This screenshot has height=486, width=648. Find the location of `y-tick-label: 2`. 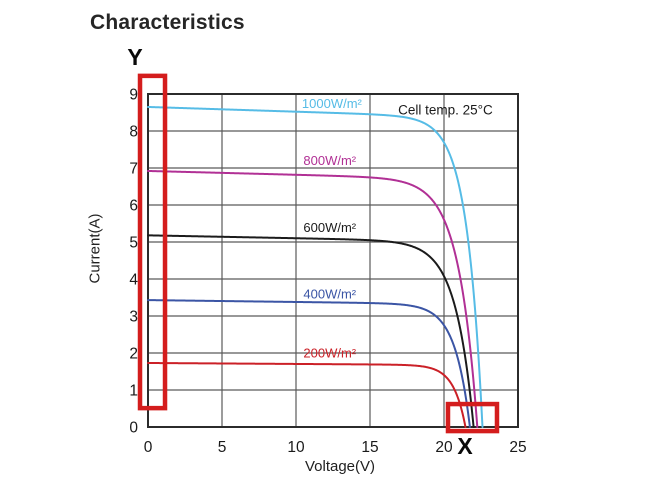

y-tick-label: 2 is located at coordinates (133, 354).